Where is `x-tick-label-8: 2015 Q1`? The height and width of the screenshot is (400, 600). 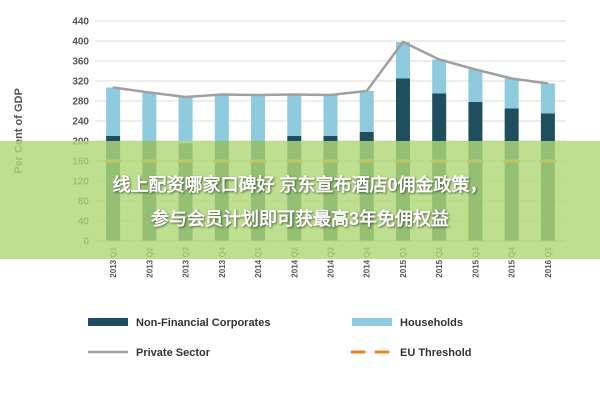 x-tick-label-8: 2015 Q1 is located at coordinates (403, 261).